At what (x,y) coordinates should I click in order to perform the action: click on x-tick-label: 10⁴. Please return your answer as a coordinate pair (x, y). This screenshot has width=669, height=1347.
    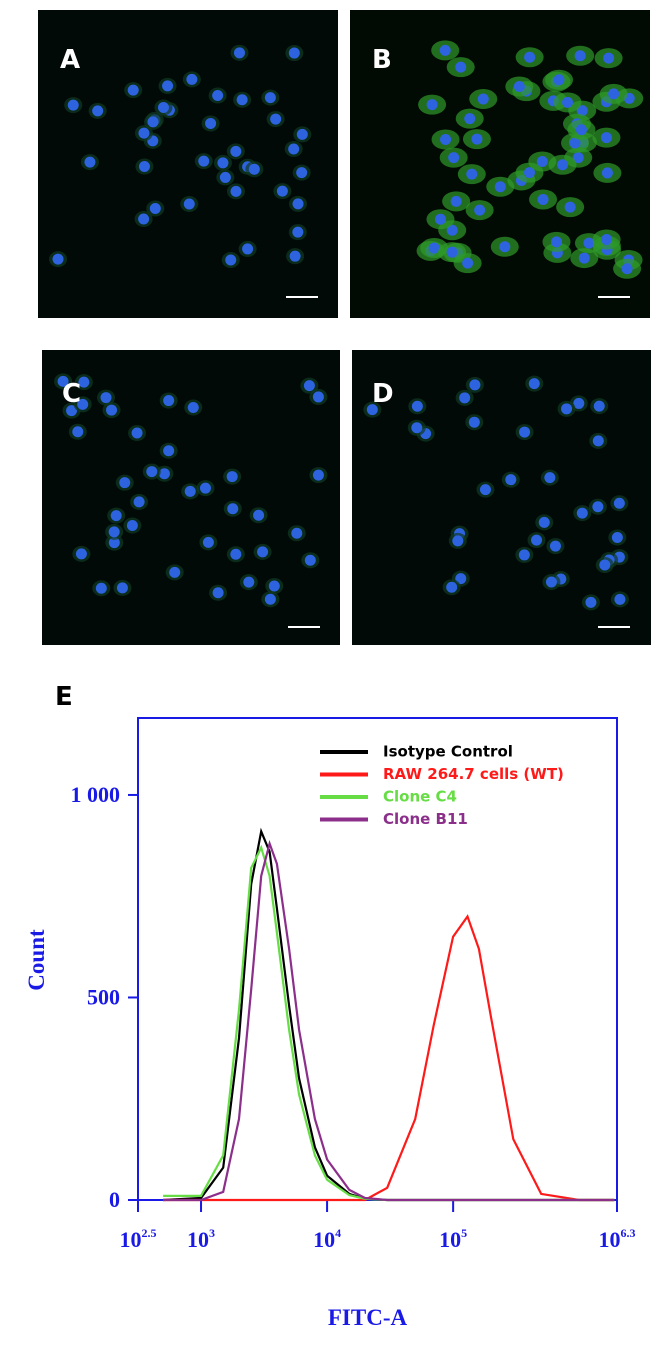
    Looking at the image, I should click on (327, 1239).